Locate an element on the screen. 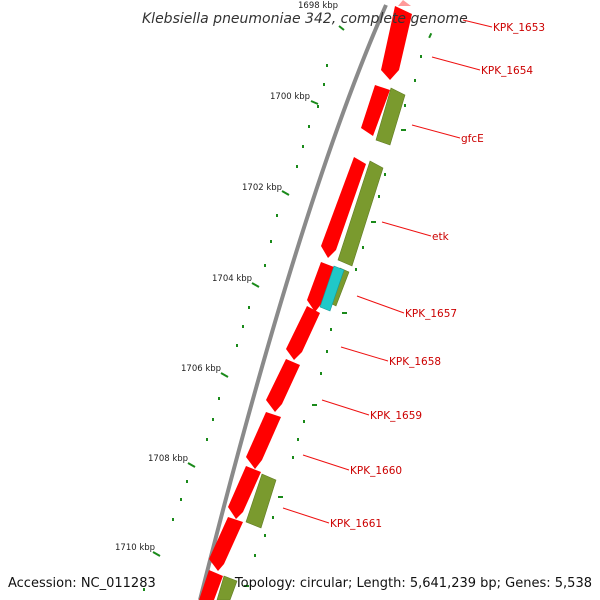 This screenshot has height=600, width=600. kbp-label-1702: 1702 kbp is located at coordinates (262, 188).